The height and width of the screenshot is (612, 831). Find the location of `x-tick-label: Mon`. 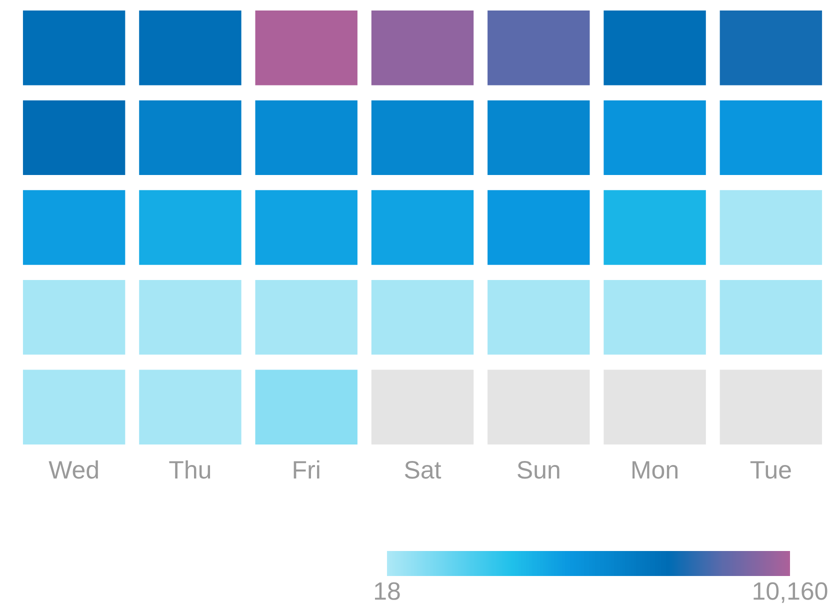

x-tick-label: Mon is located at coordinates (655, 470).